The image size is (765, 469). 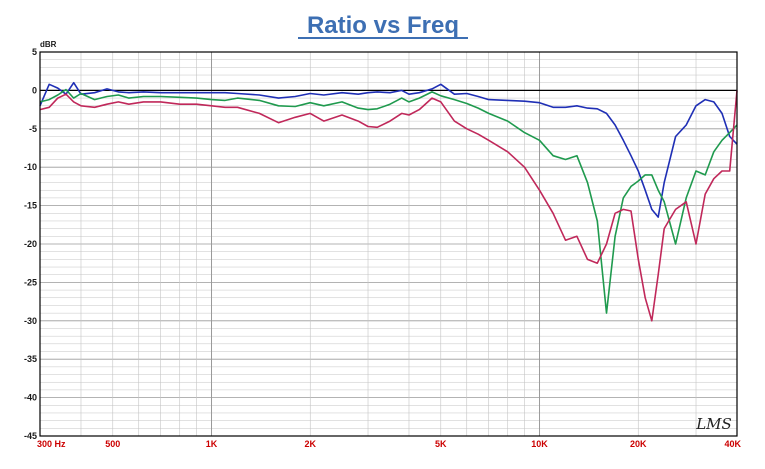 What do you see at coordinates (30, 321) in the screenshot?
I see `y-tick-label: -30` at bounding box center [30, 321].